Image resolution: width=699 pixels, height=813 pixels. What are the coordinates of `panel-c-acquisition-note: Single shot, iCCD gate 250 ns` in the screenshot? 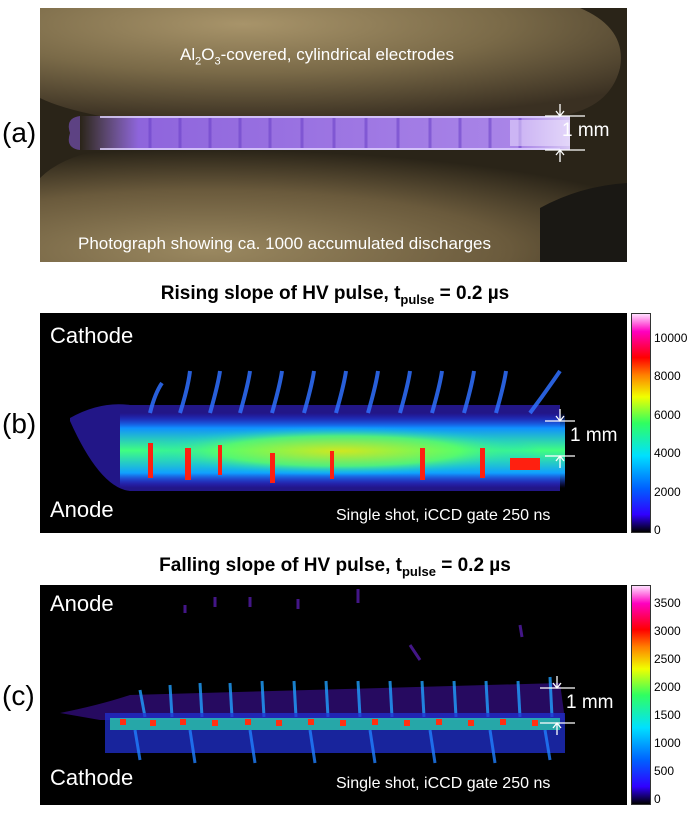 It's located at (443, 783).